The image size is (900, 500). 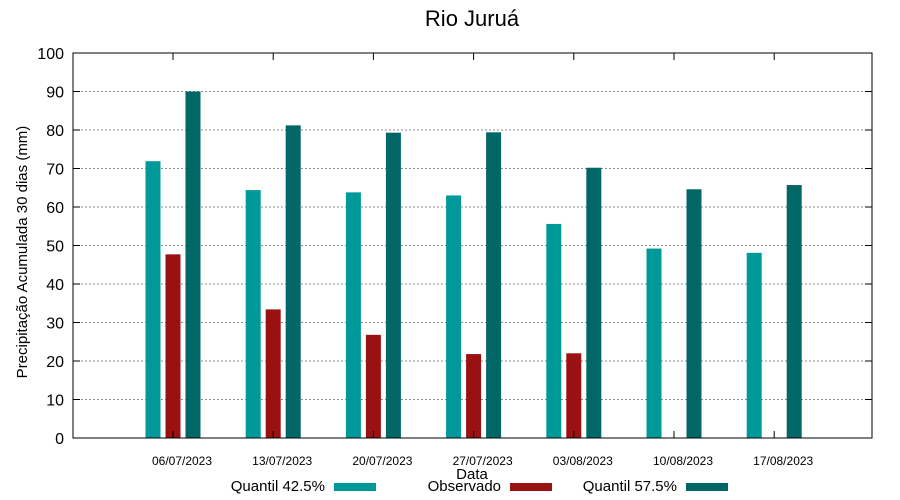 What do you see at coordinates (282, 461) in the screenshot?
I see `x-tick-label: 13/07/2023` at bounding box center [282, 461].